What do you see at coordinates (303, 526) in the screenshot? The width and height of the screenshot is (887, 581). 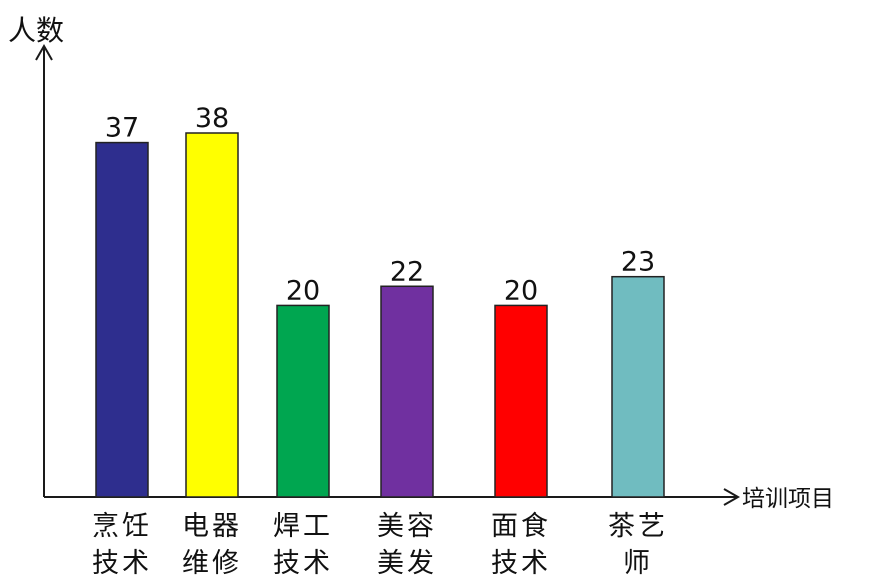 I see `category-label-2-line-0: 焊工` at bounding box center [303, 526].